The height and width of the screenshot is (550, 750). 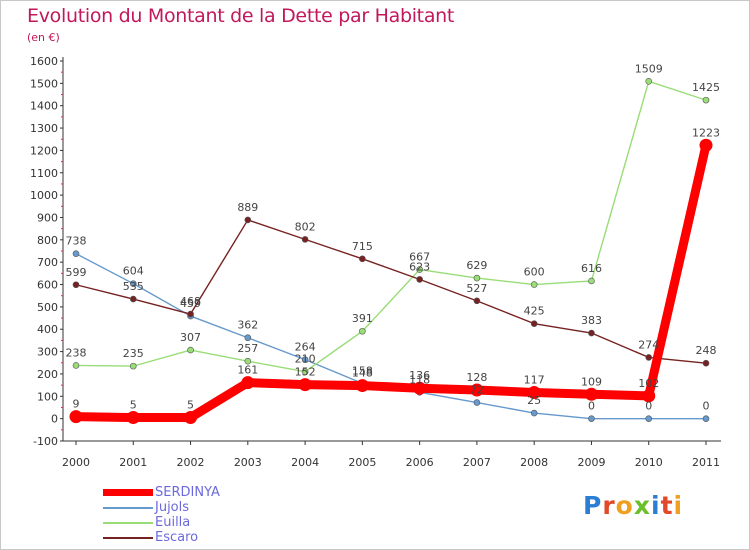 What do you see at coordinates (47, 352) in the screenshot?
I see `y-tick-label: 300` at bounding box center [47, 352].